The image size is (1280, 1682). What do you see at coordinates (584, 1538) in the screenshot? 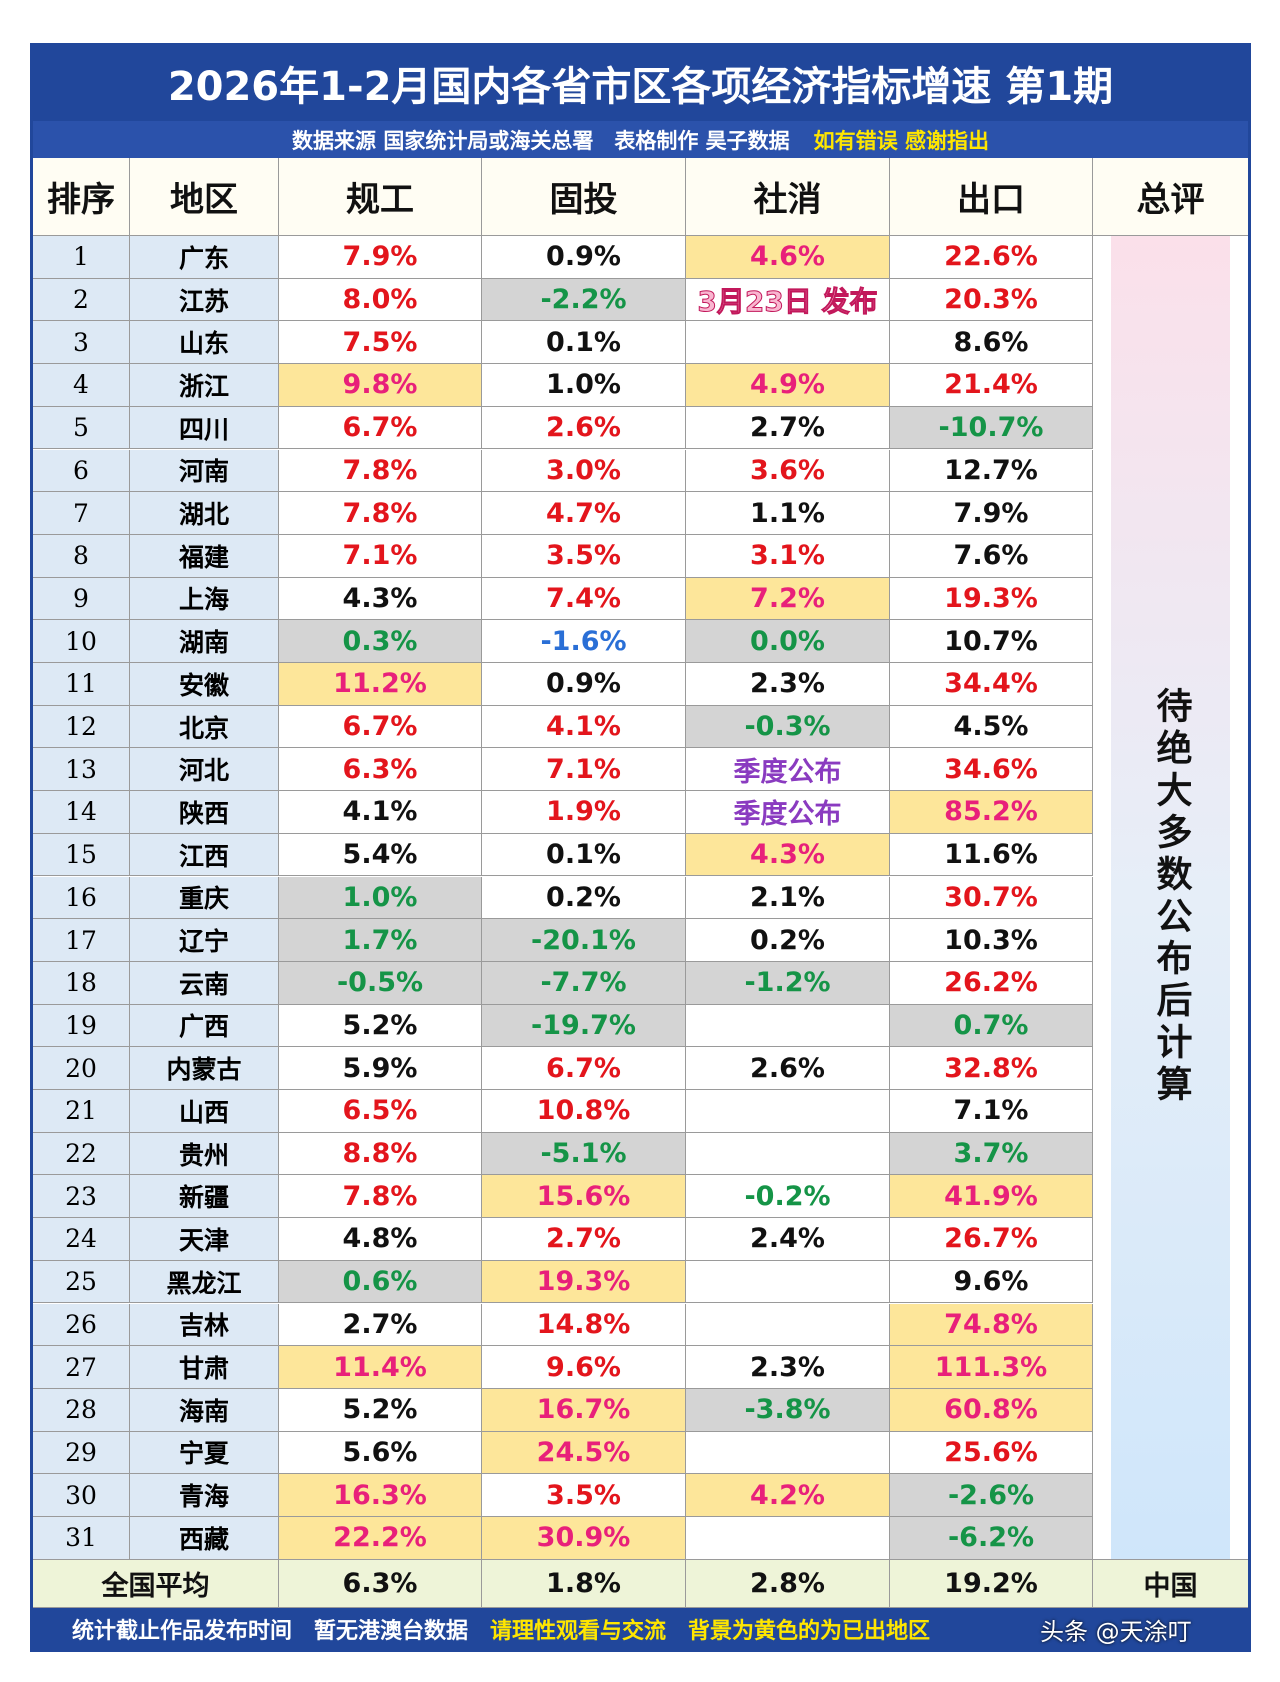
I see `value-cell: 30.9%` at bounding box center [584, 1538].